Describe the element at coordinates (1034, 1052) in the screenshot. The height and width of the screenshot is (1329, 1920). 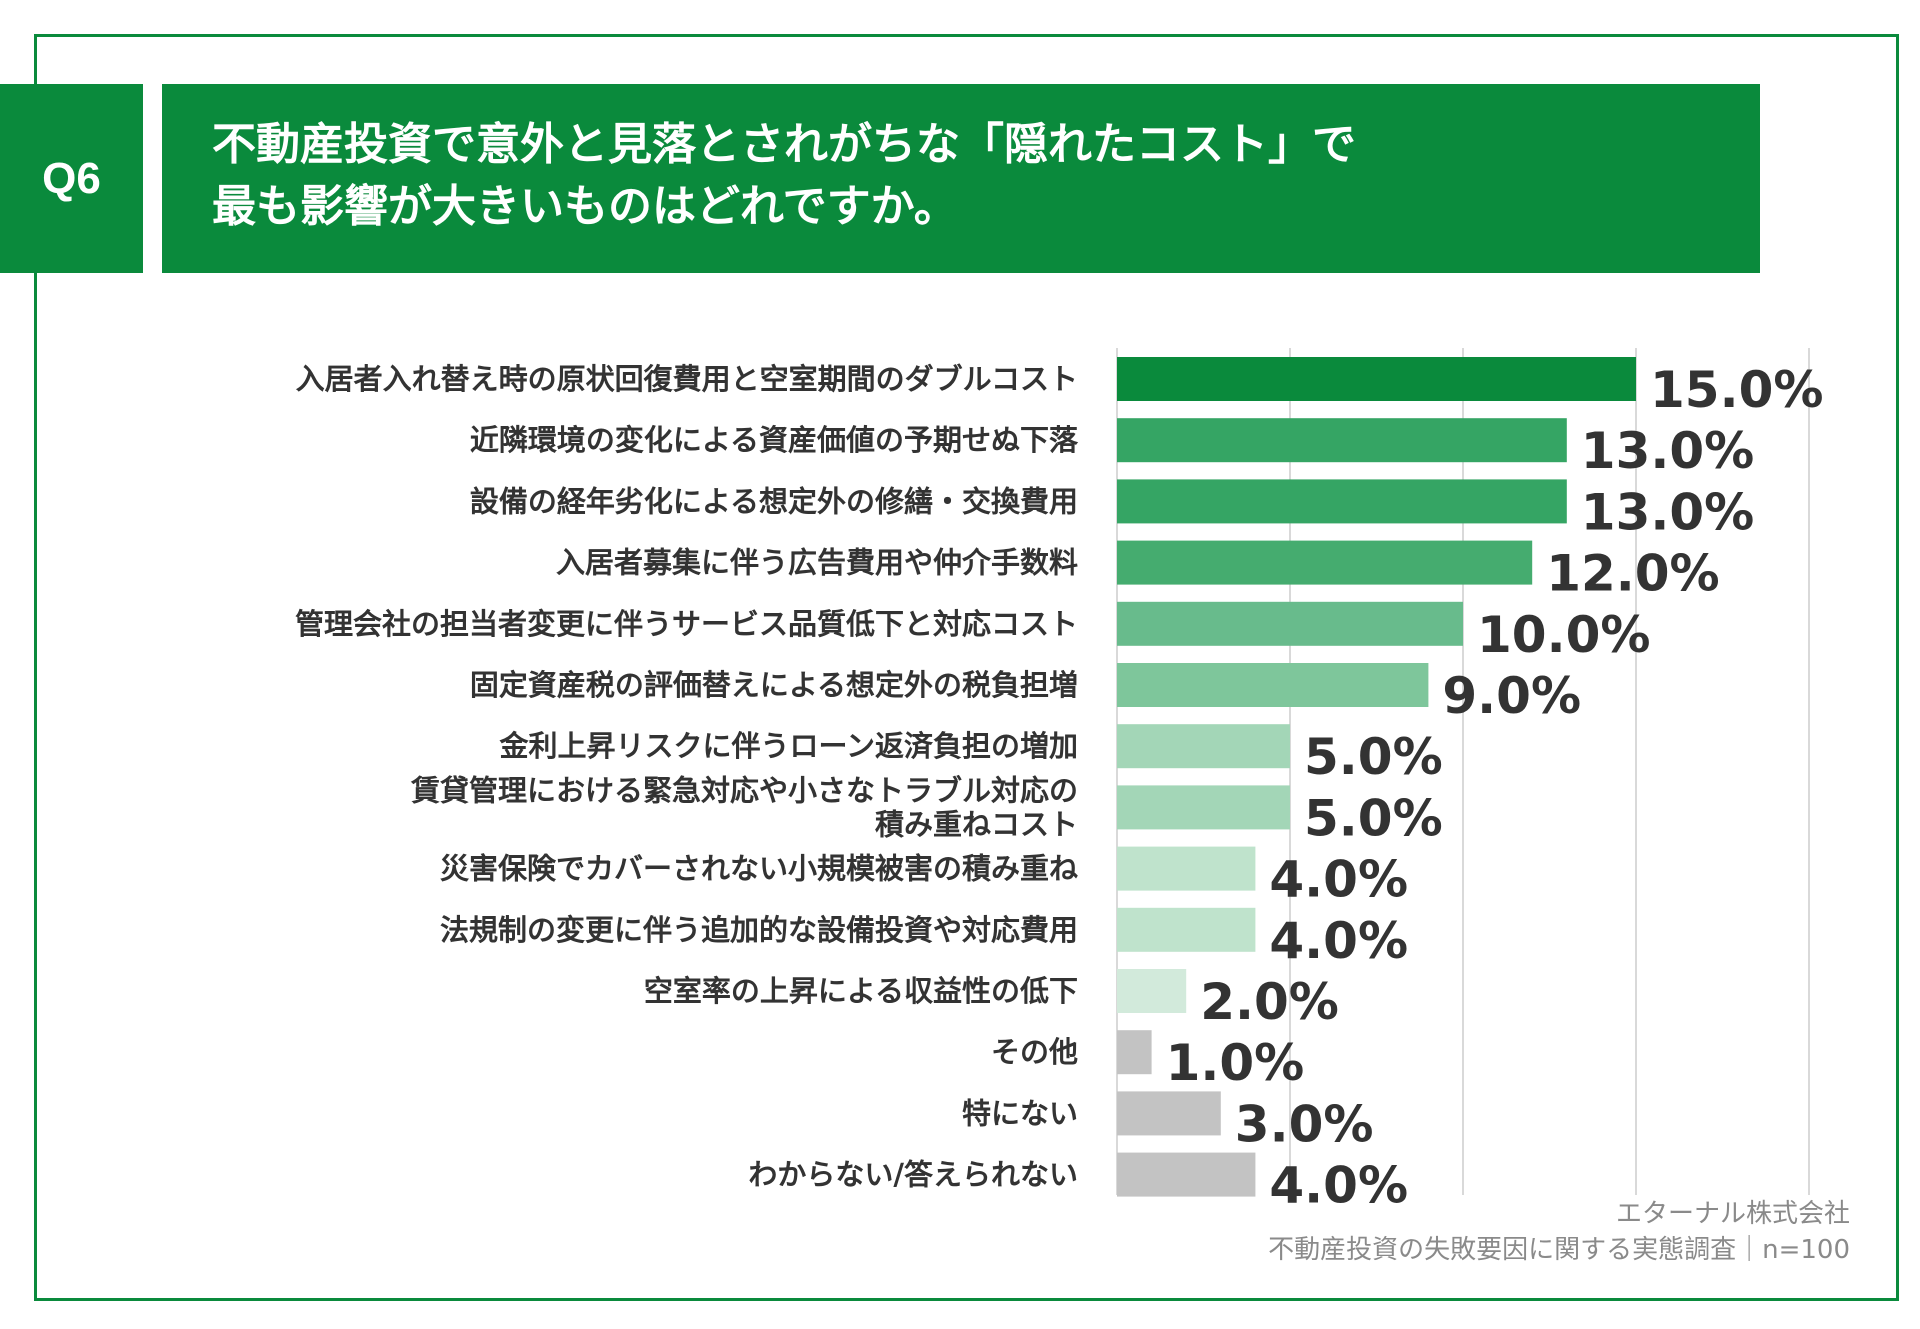
I see `category-label: その他` at that location.